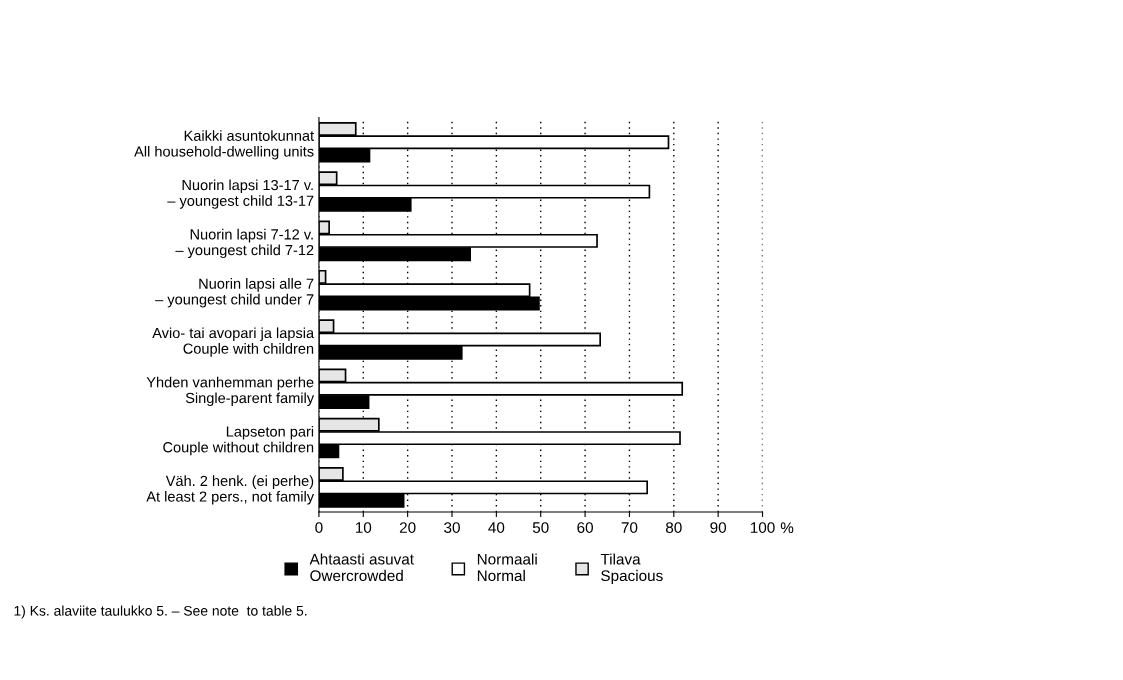  Describe the element at coordinates (363, 527) in the screenshot. I see `x-tick-label: 10` at that location.